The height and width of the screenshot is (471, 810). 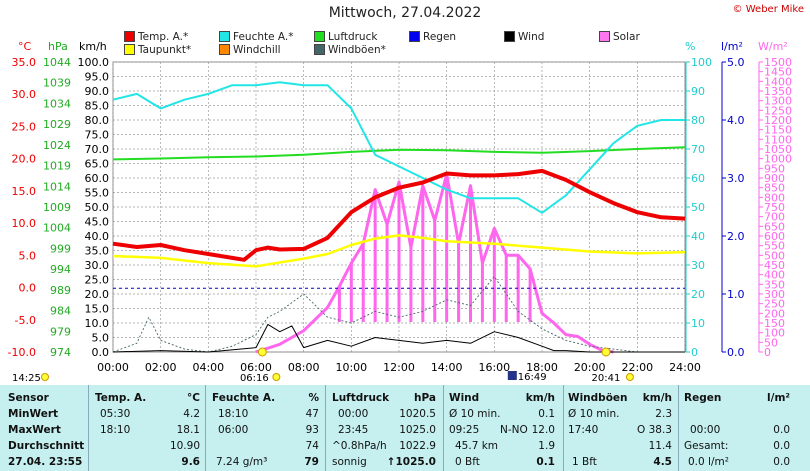 What do you see at coordinates (242, 462) in the screenshot?
I see `table-cell: 7.24 g/m³` at bounding box center [242, 462].